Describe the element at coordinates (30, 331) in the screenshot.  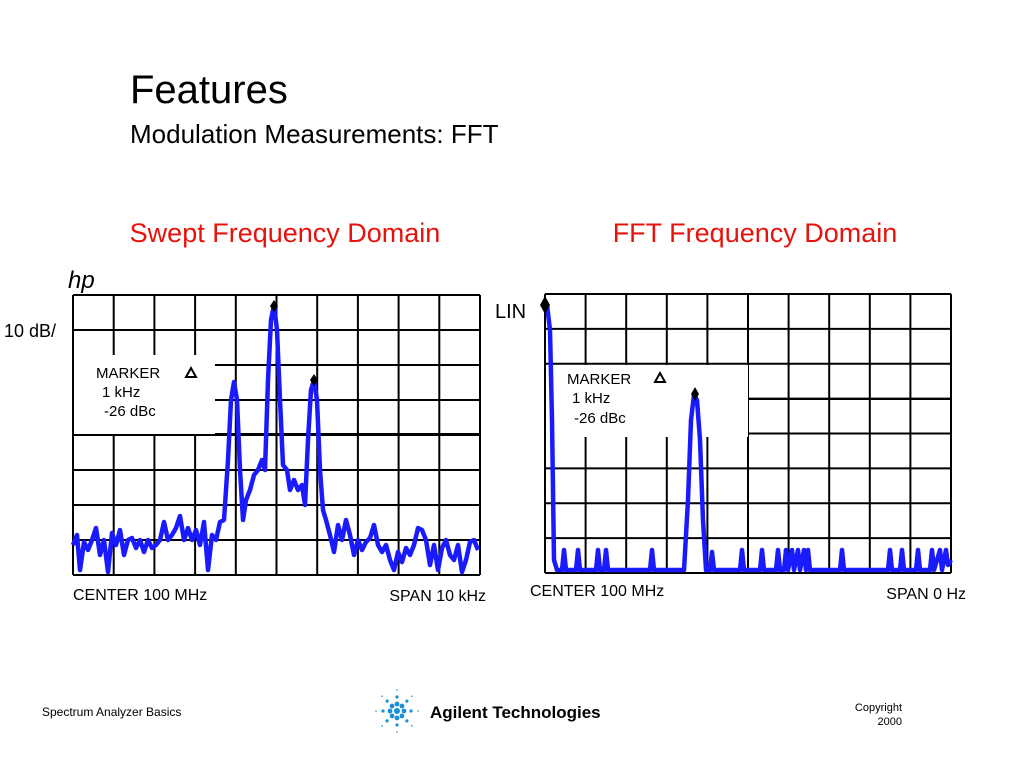
I see `scale-label: 10 dB/` at that location.